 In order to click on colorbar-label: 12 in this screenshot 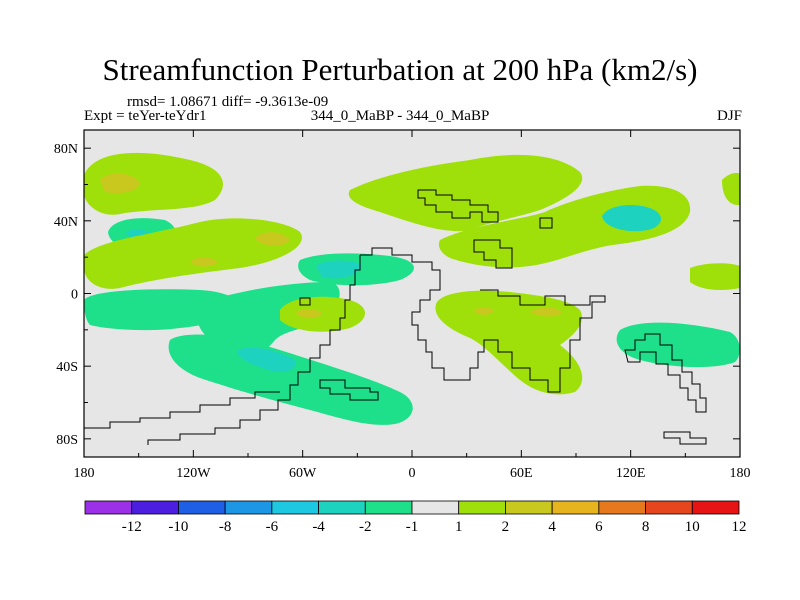, I will do `click(739, 527)`.